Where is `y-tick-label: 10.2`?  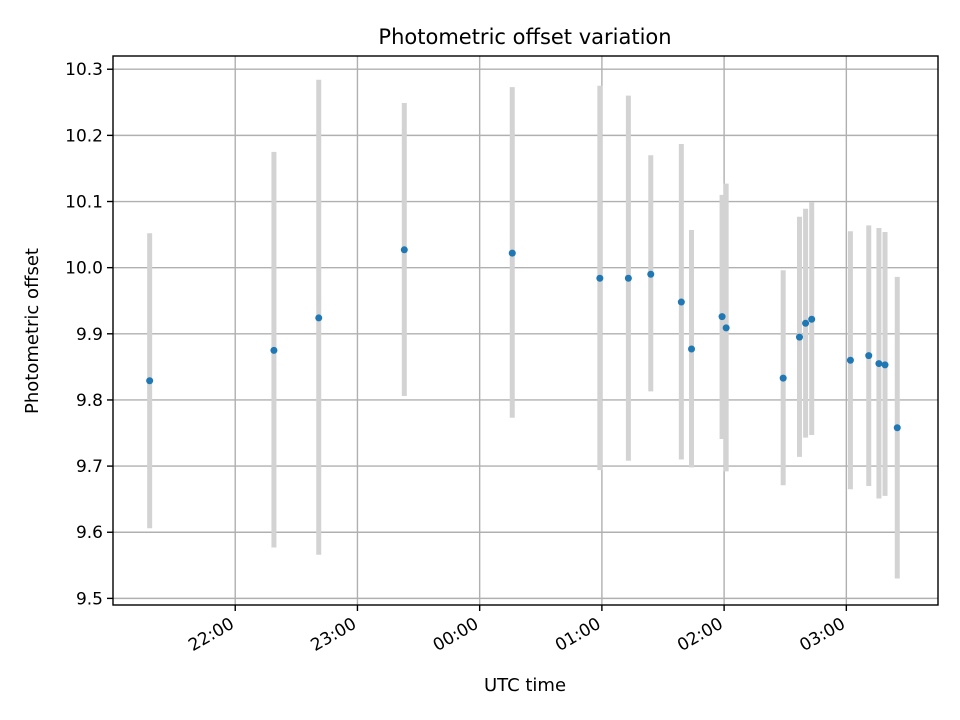 y-tick-label: 10.2 is located at coordinates (84, 136).